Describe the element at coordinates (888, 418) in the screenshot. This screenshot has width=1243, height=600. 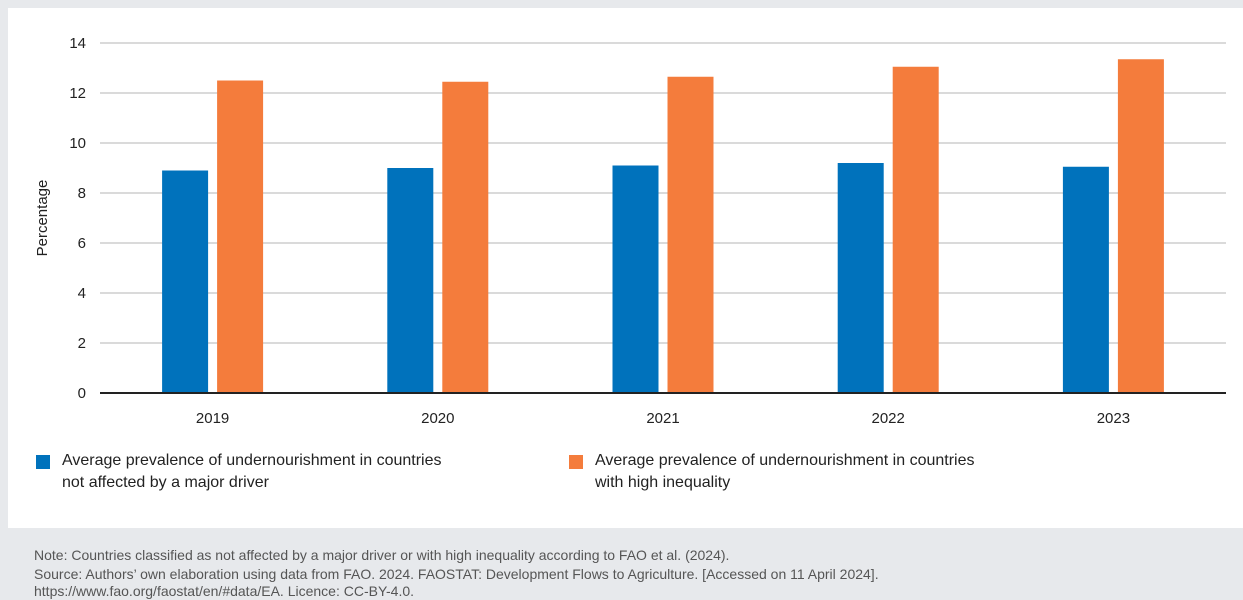
I see `x-tick-label: 2022` at that location.